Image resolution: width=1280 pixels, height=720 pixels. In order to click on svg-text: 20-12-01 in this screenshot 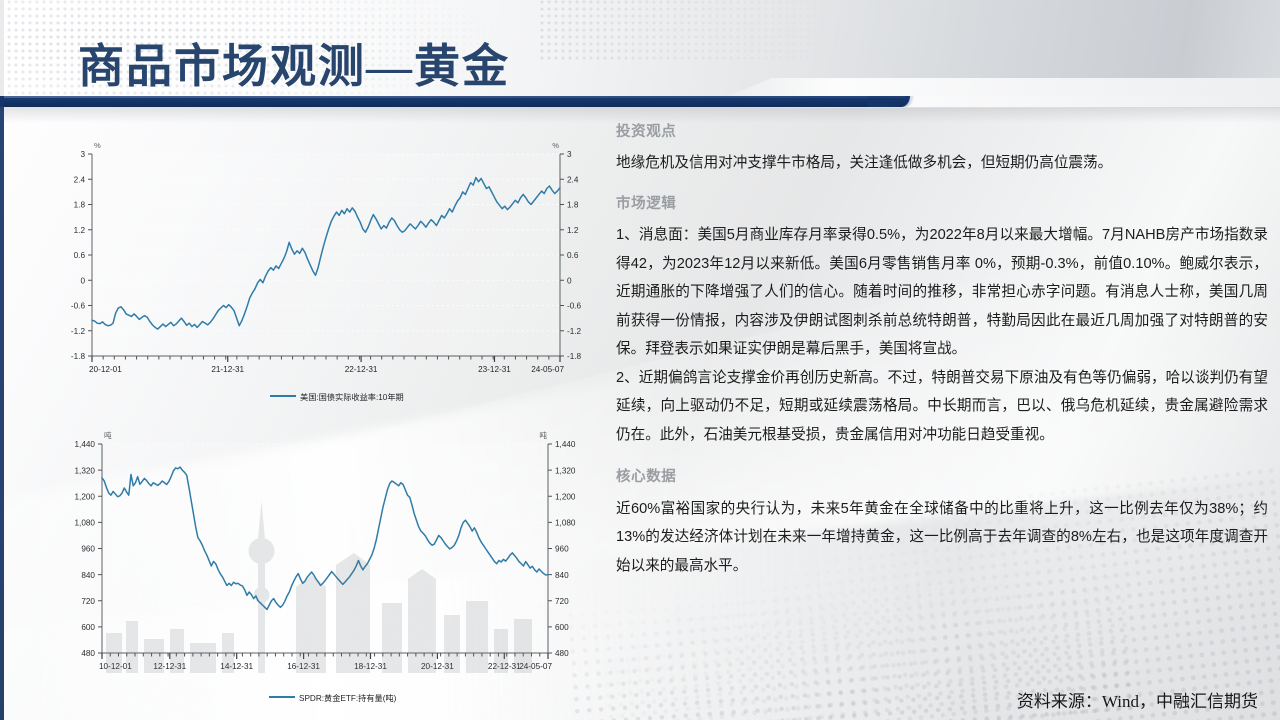, I will do `click(105, 369)`.